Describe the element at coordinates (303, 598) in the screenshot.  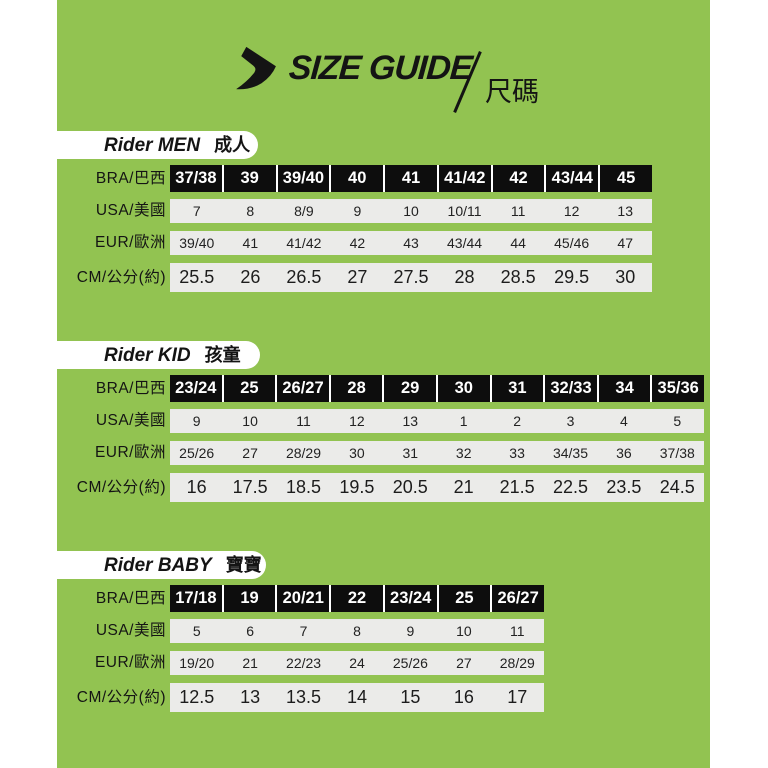
I see `bra-size-cell: 20/21` at that location.